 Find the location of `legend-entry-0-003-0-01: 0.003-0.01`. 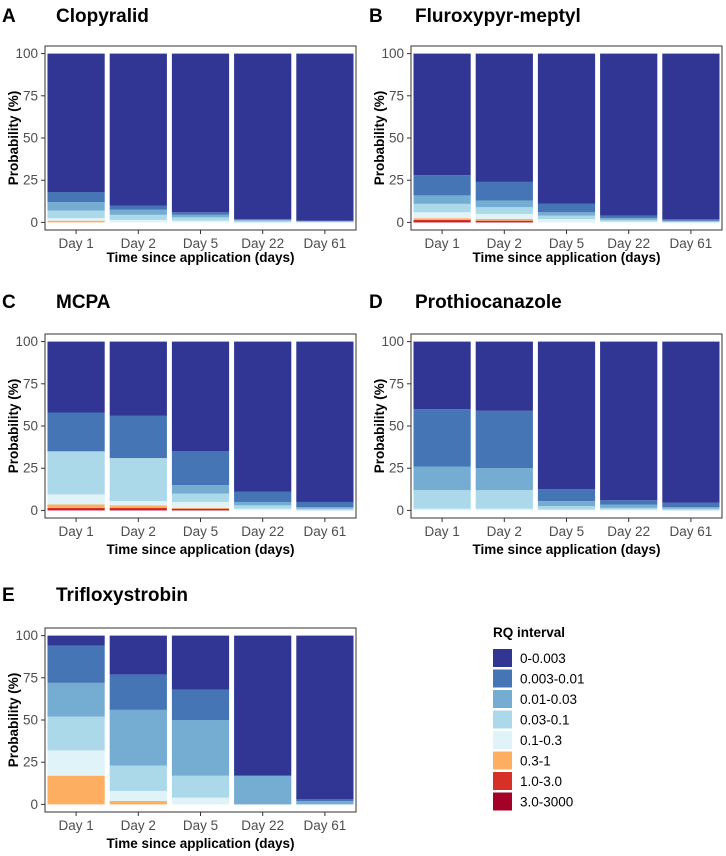

legend-entry-0-003-0-01: 0.003-0.01 is located at coordinates (539, 678).